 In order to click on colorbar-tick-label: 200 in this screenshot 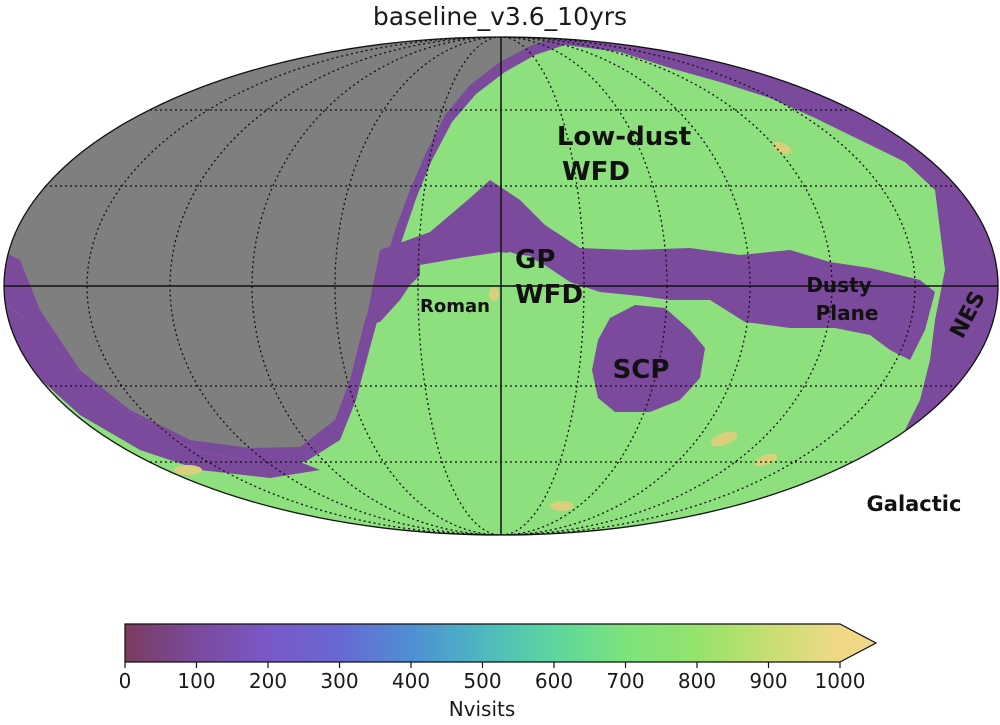, I will do `click(268, 681)`.